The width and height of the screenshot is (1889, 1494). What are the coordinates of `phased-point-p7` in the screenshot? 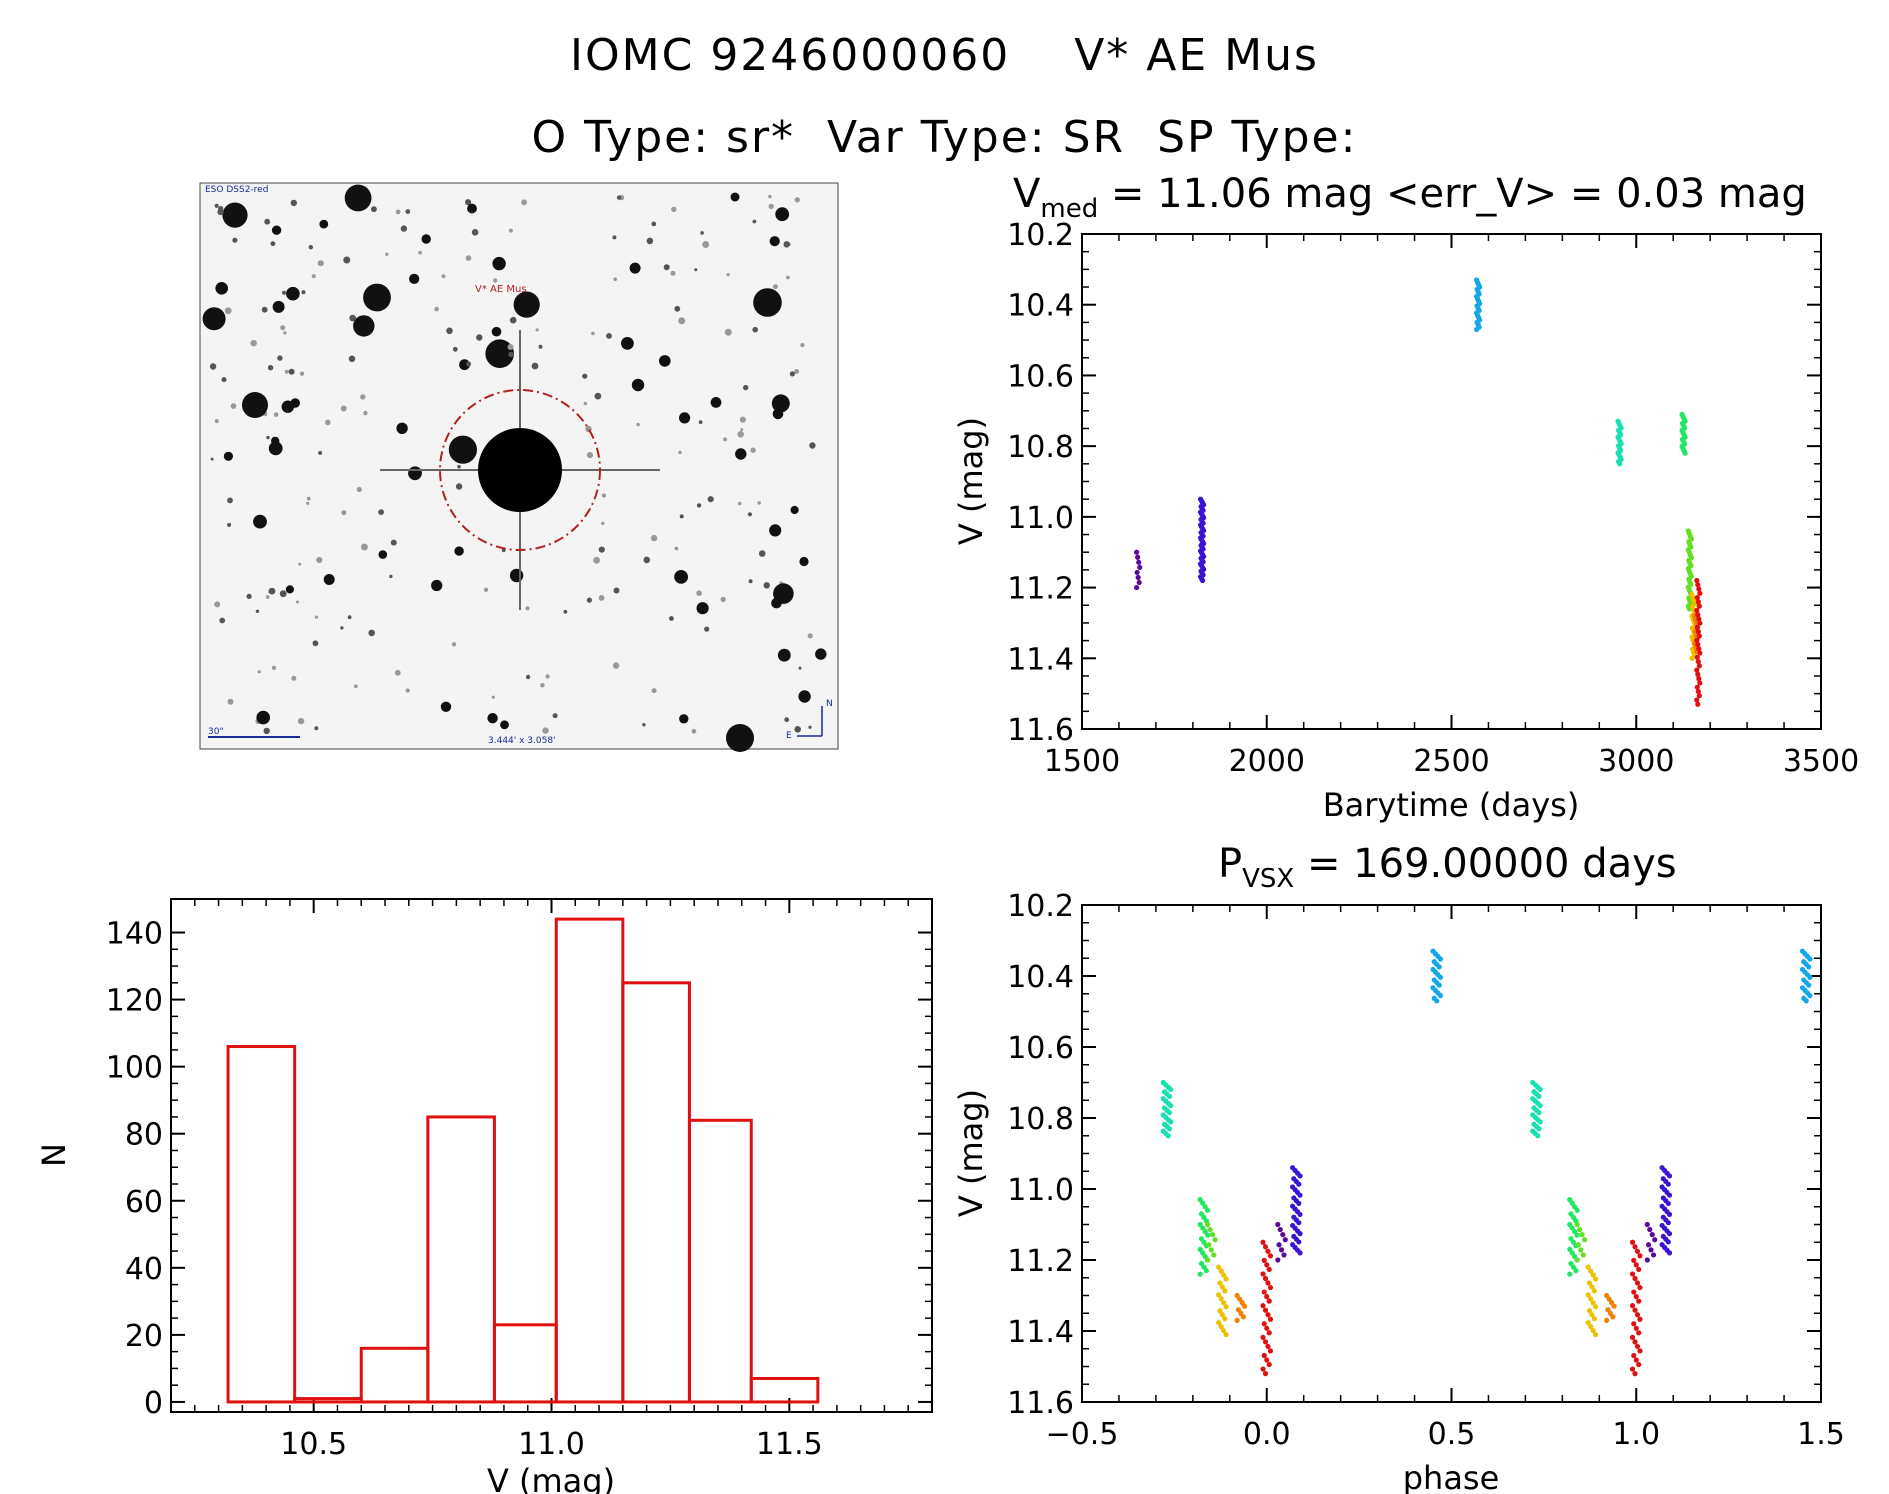 It's located at (1278, 1260).